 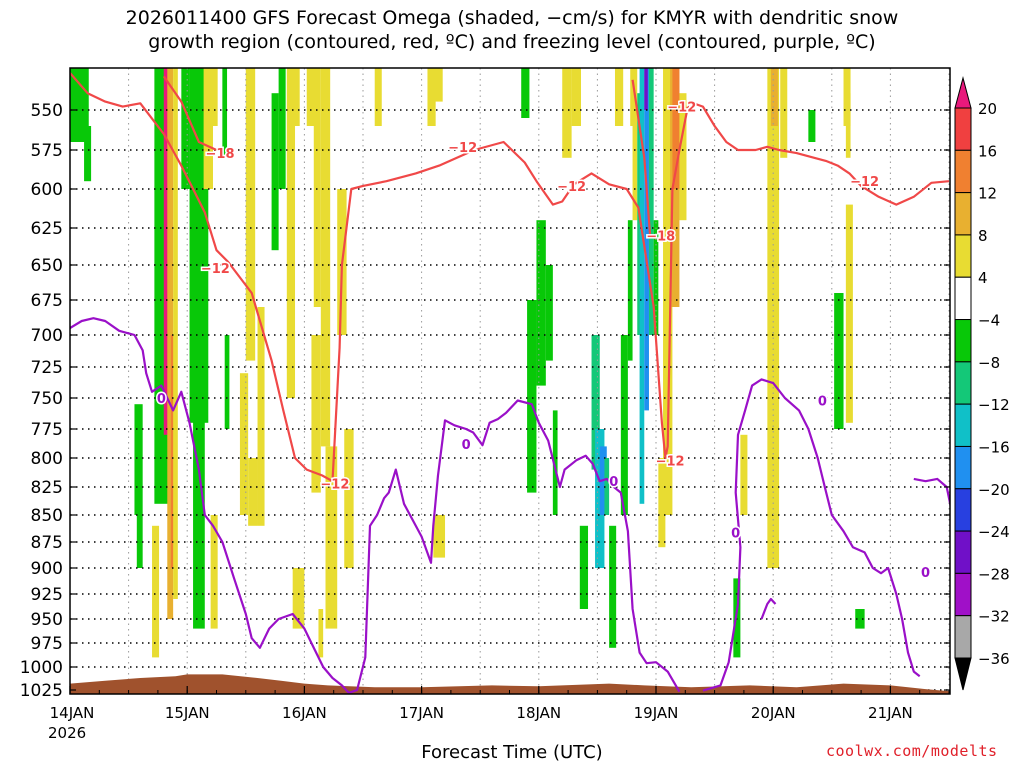 What do you see at coordinates (47, 336) in the screenshot?
I see `y-tick-label-6: 700` at bounding box center [47, 336].